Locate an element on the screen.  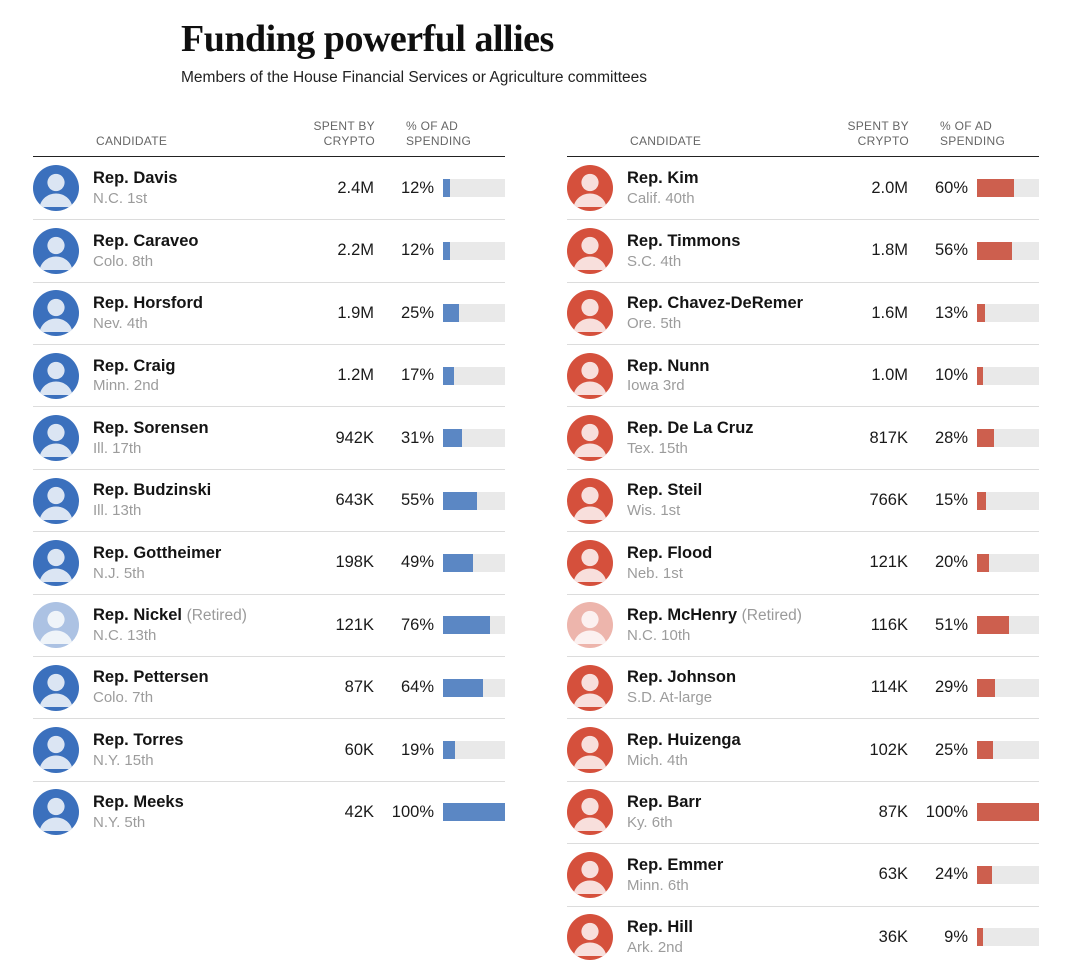
table-row: Rep. Kim Calif. 40th 2.0M 60% is located at coordinates (803, 188).